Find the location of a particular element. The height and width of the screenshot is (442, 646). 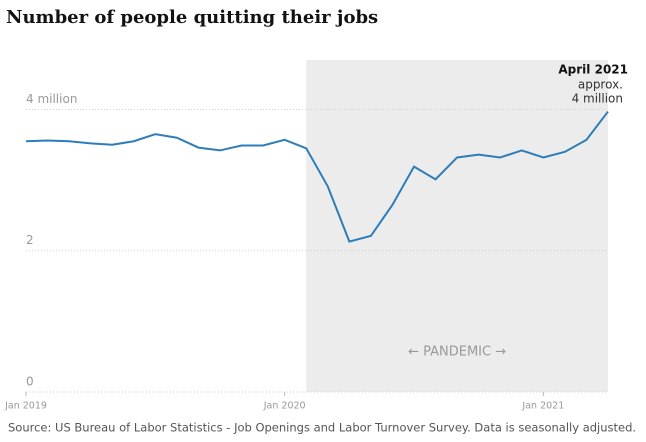

annotation-title: April 2021 is located at coordinates (593, 70).